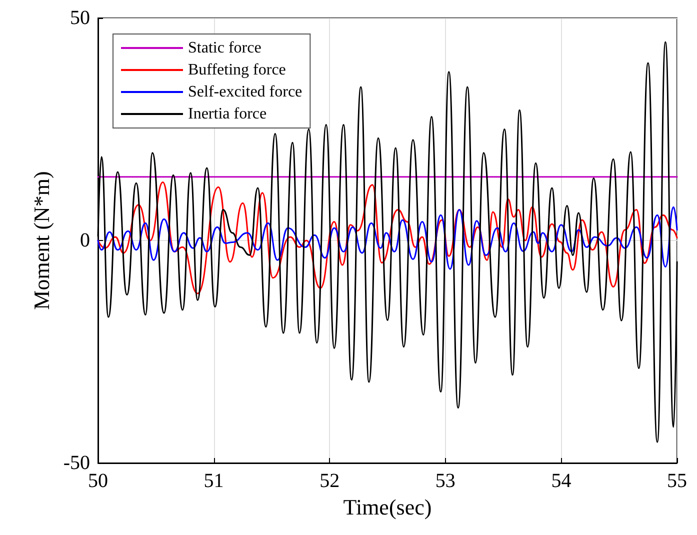  I want to click on y-tick-label: 50, so click(80, 18).